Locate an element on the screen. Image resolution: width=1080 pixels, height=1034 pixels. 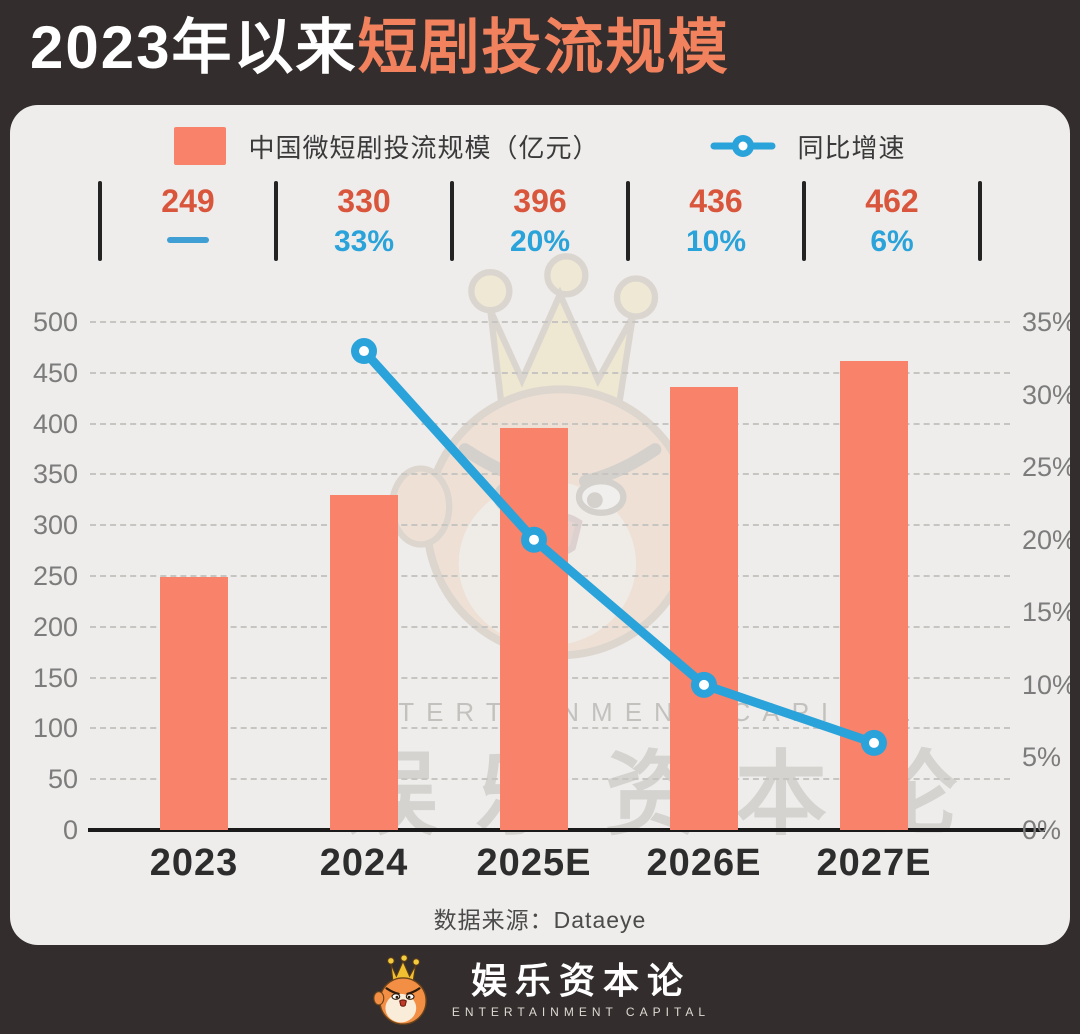
bar-series-swatch-icon is located at coordinates (200, 146).